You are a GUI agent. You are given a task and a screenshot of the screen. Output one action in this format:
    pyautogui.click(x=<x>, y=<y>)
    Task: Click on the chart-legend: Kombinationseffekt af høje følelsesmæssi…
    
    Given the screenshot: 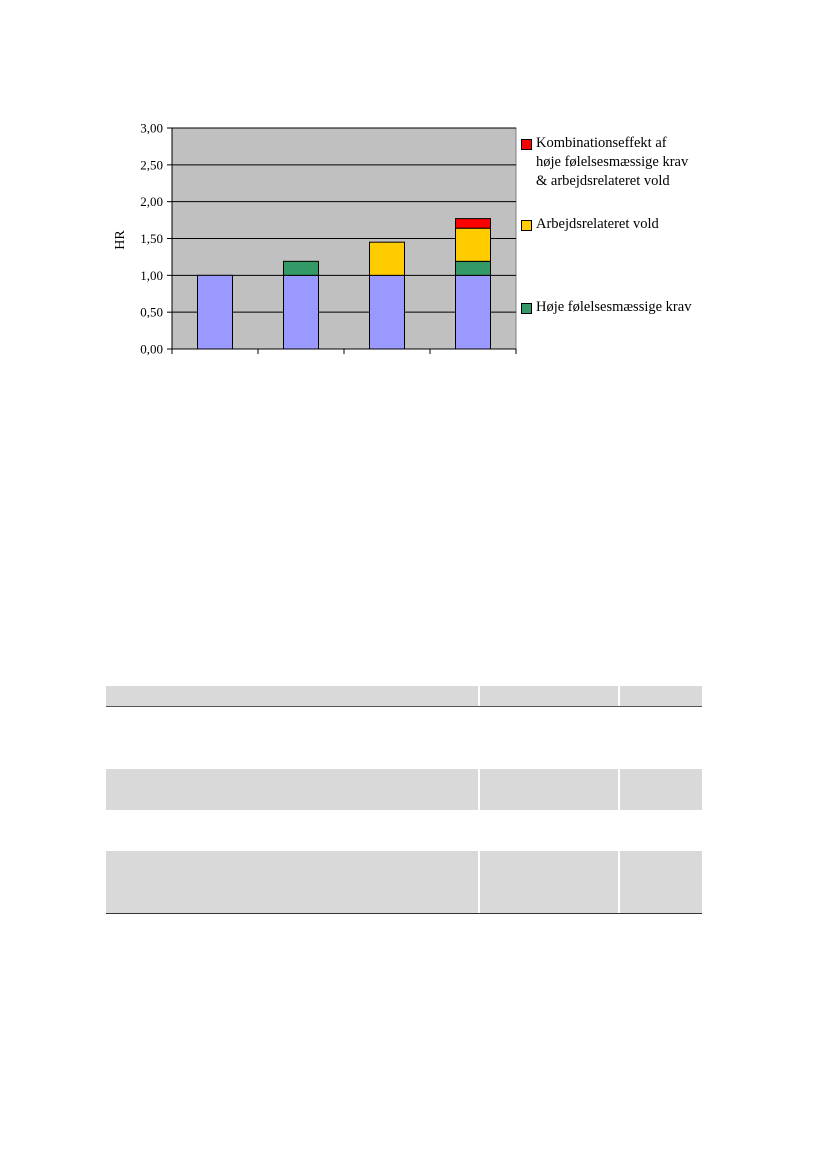 What is the action you would take?
    pyautogui.click(x=621, y=243)
    